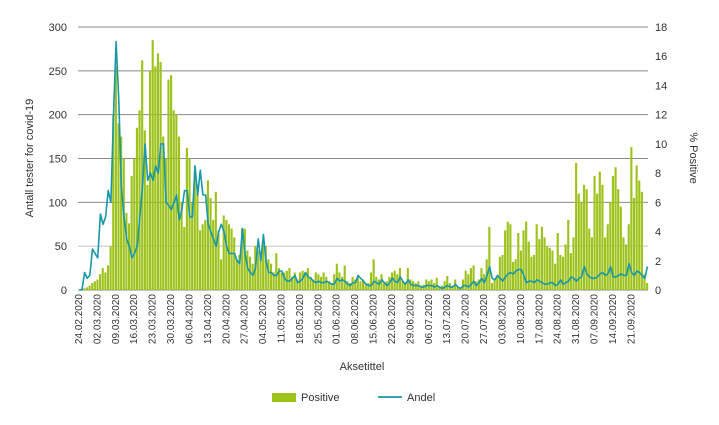  I want to click on x-tick-label: 17.08.2020, so click(539, 319).